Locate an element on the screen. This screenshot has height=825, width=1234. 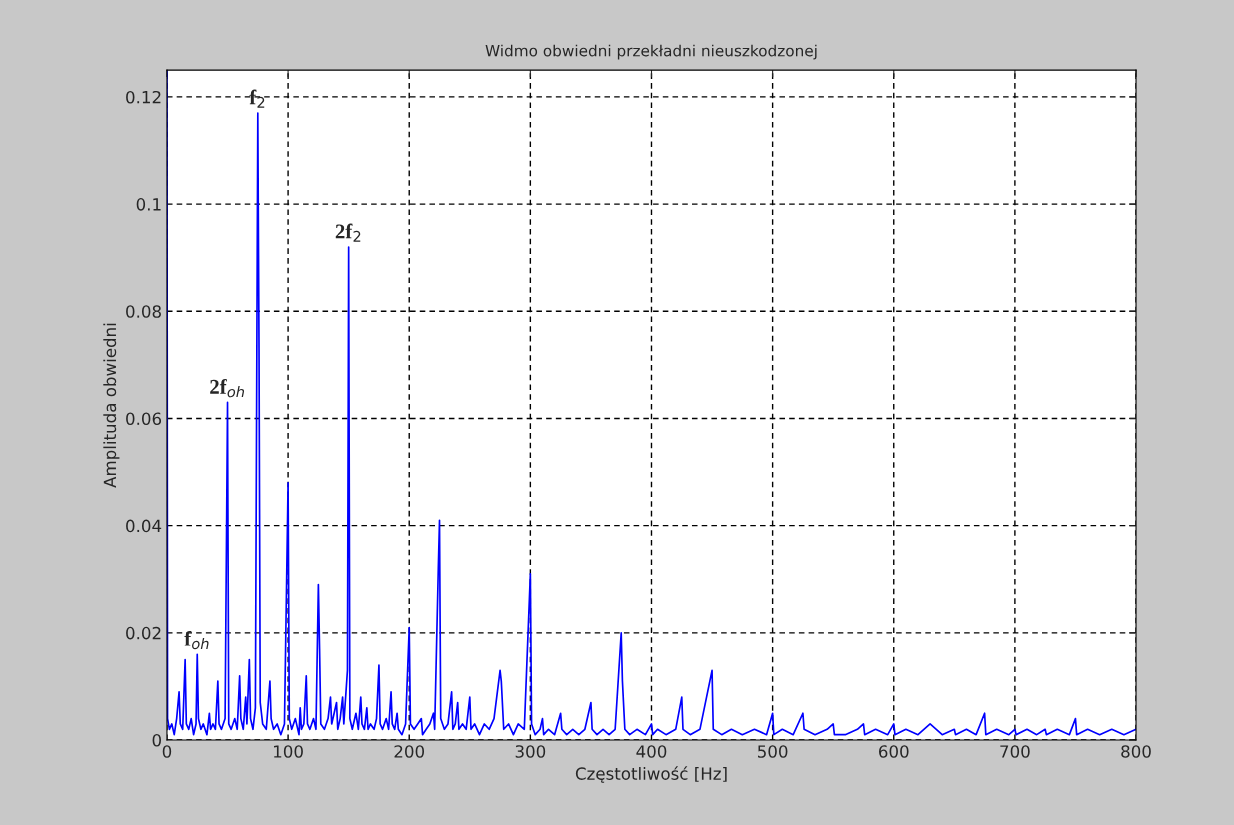
x-tick-label: 800 is located at coordinates (1136, 751).